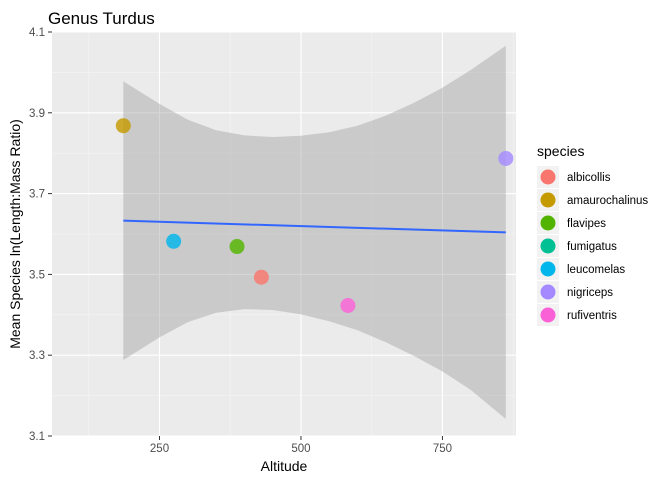 Image resolution: width=672 pixels, height=480 pixels. I want to click on chart-title: Genus Turdus, so click(101, 18).